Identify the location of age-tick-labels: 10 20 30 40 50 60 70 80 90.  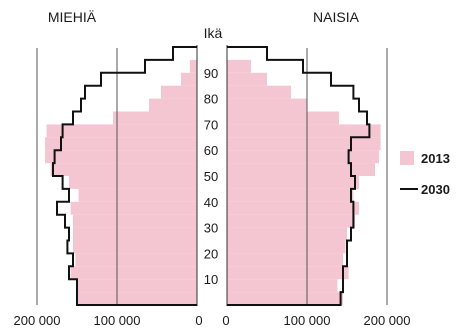
(211, 176).